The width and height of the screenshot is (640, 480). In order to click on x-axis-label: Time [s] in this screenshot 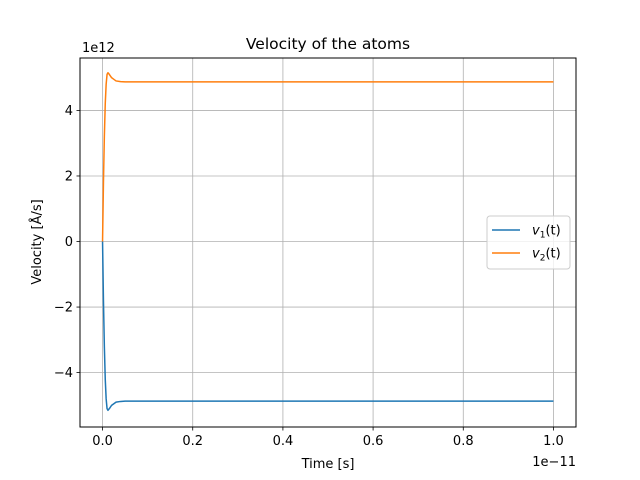, I will do `click(328, 464)`.